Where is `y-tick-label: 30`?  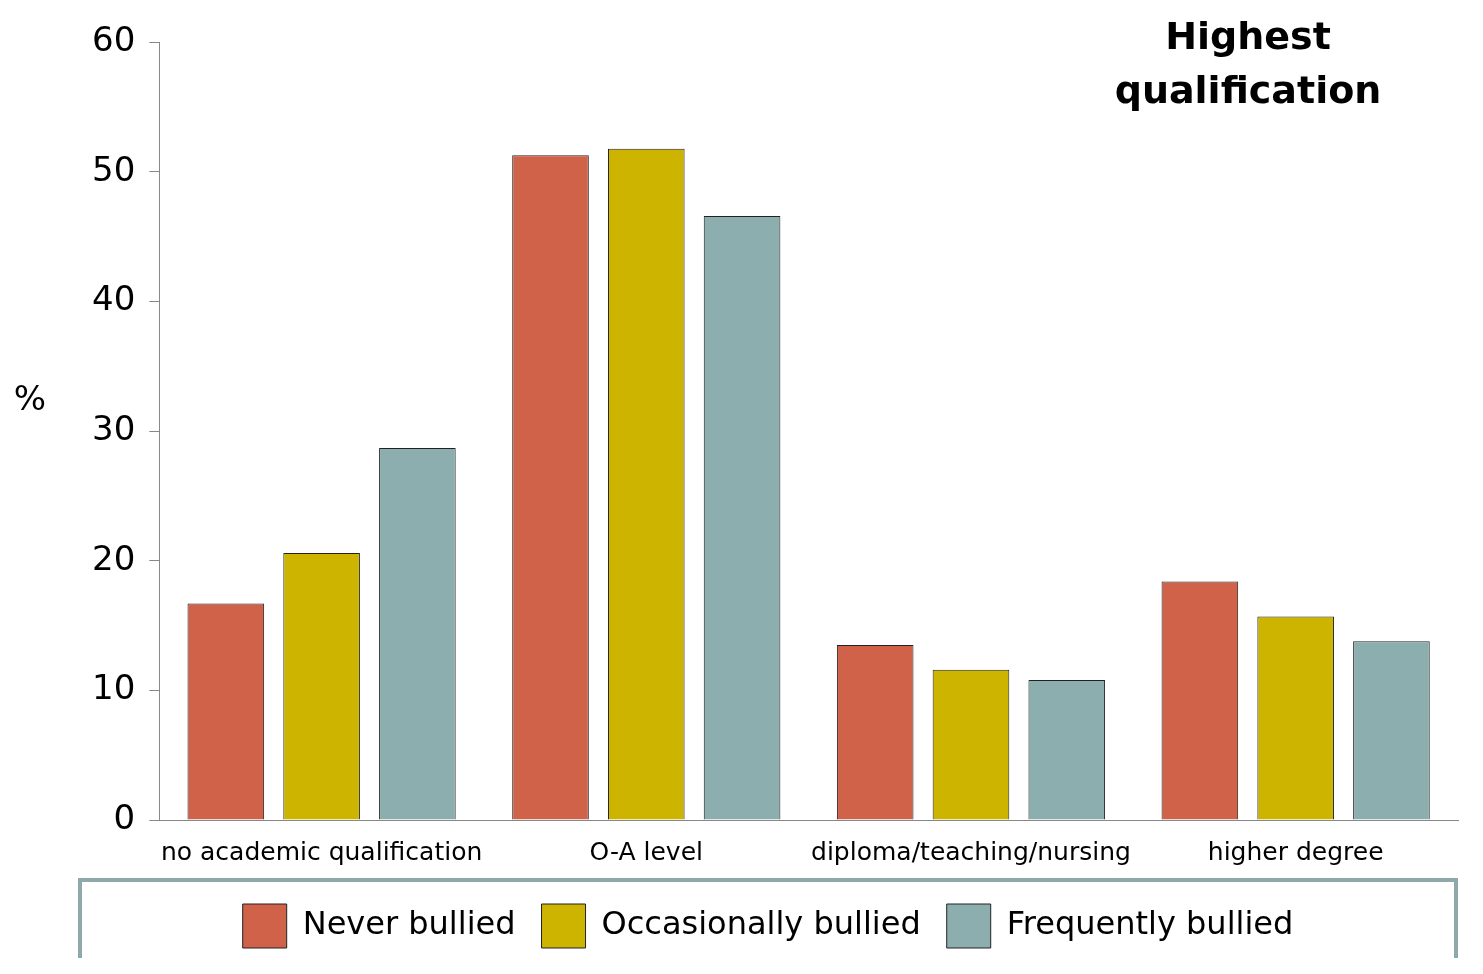 y-tick-label: 30 is located at coordinates (114, 428).